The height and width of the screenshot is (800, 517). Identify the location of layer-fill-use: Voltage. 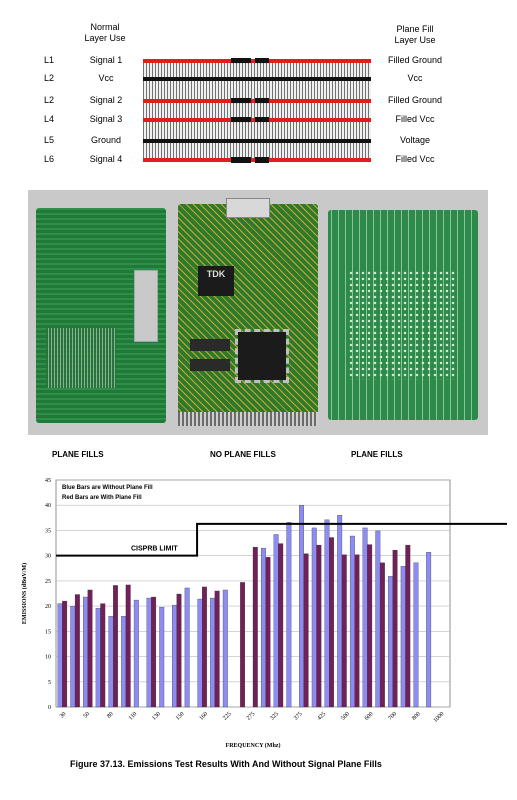
(415, 140).